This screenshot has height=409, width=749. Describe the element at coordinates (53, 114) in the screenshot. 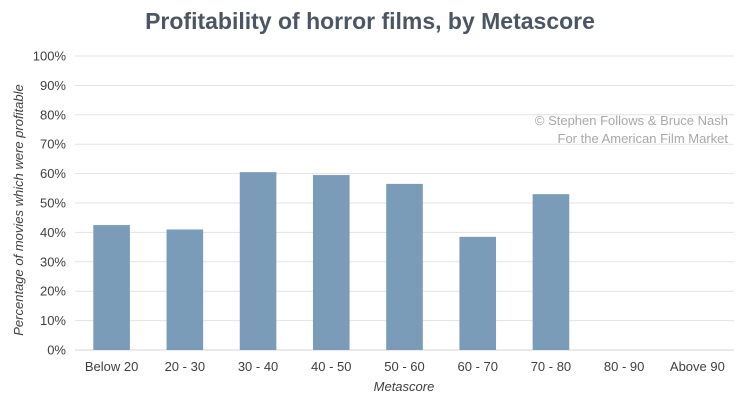

I see `y-tick-label: 80%` at that location.